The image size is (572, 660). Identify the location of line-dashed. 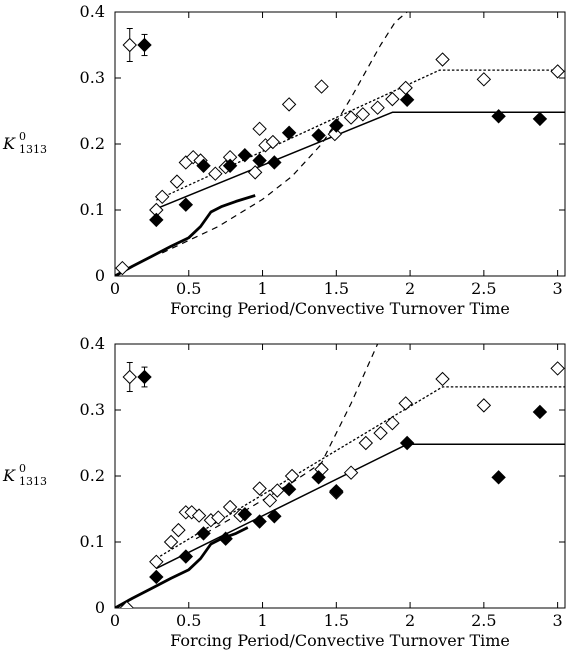
(287, 442).